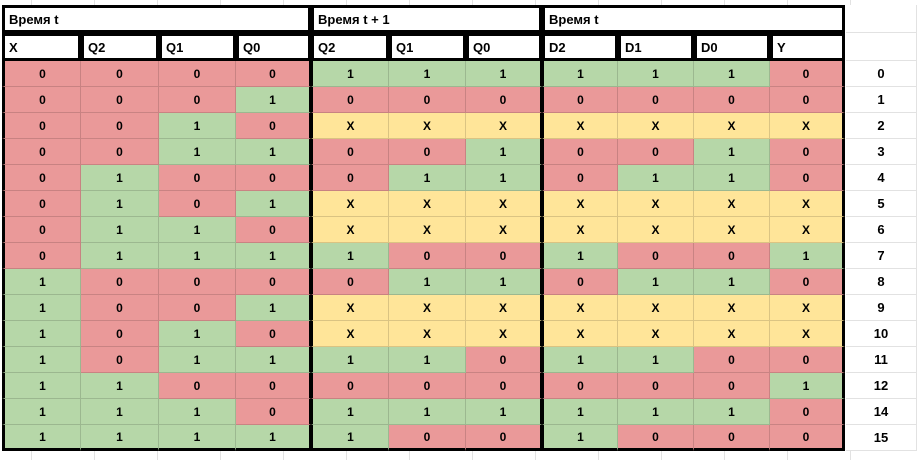 This screenshot has height=460, width=917. I want to click on row-label: 7, so click(881, 256).